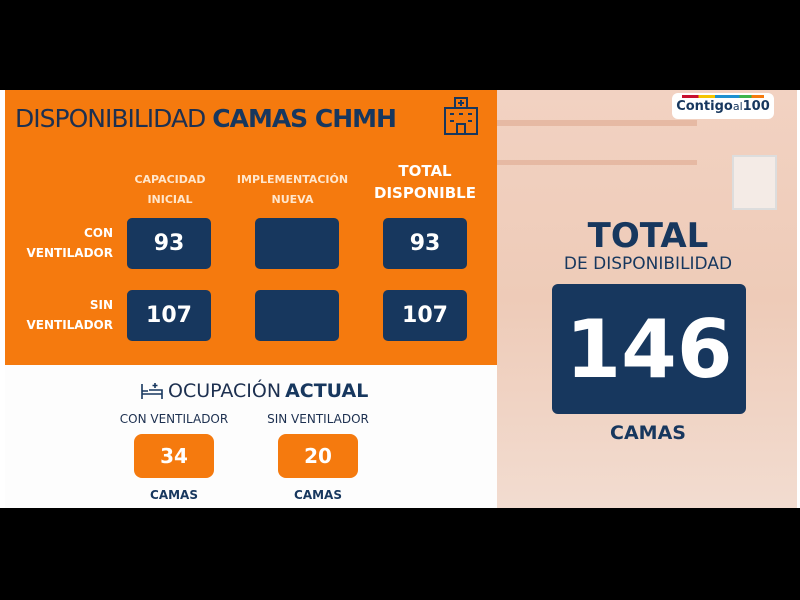 This screenshot has width=800, height=600. I want to click on column-header-total: TOTAL DISPONIBLE, so click(425, 182).